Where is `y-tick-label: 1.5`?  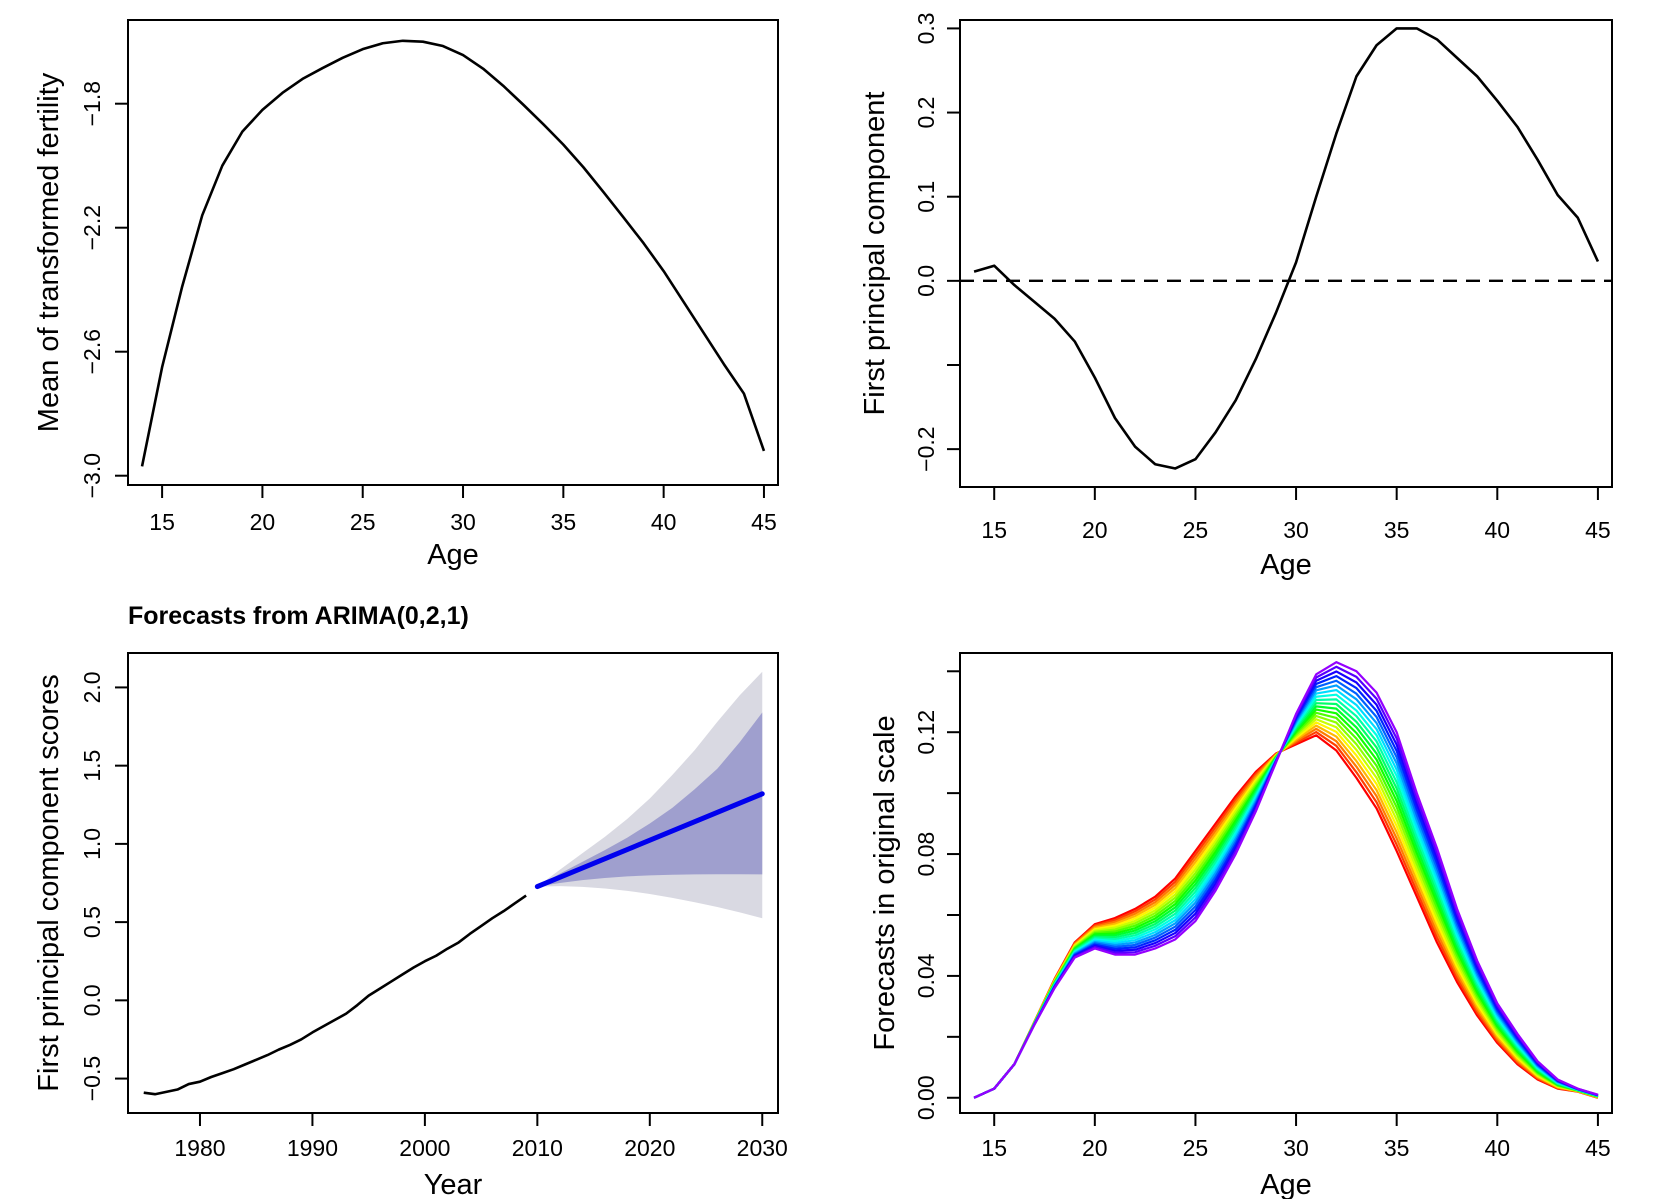 y-tick-label: 1.5 is located at coordinates (92, 766).